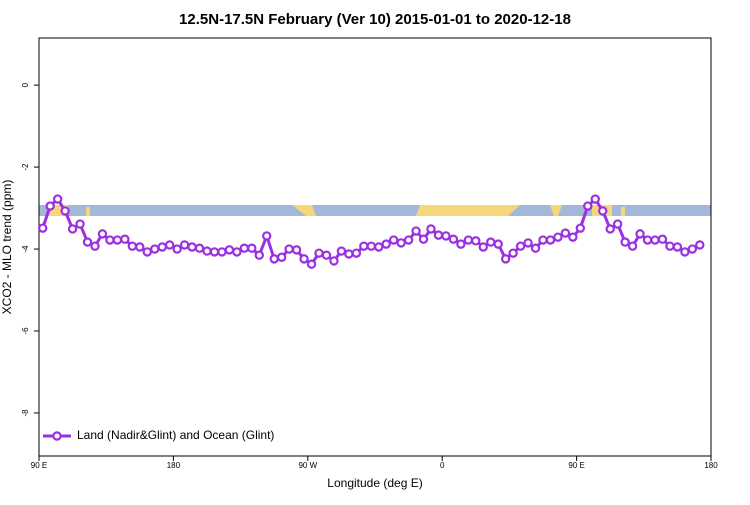 The width and height of the screenshot is (750, 505). What do you see at coordinates (25, 331) in the screenshot?
I see `y-tick-label: -6` at bounding box center [25, 331].